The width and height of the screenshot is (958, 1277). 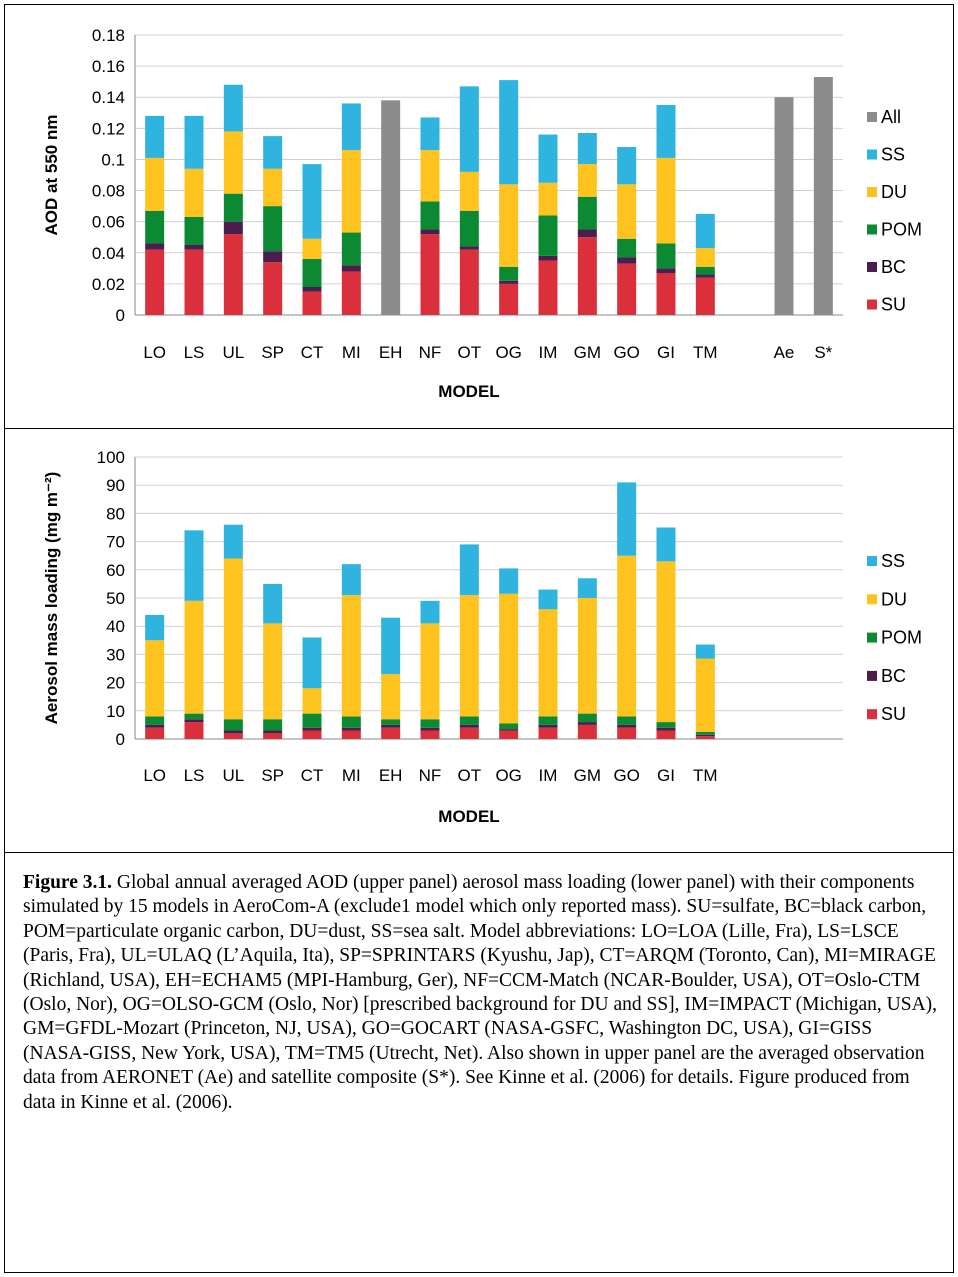 I want to click on y-tick-label: 0.14, so click(x=108, y=97).